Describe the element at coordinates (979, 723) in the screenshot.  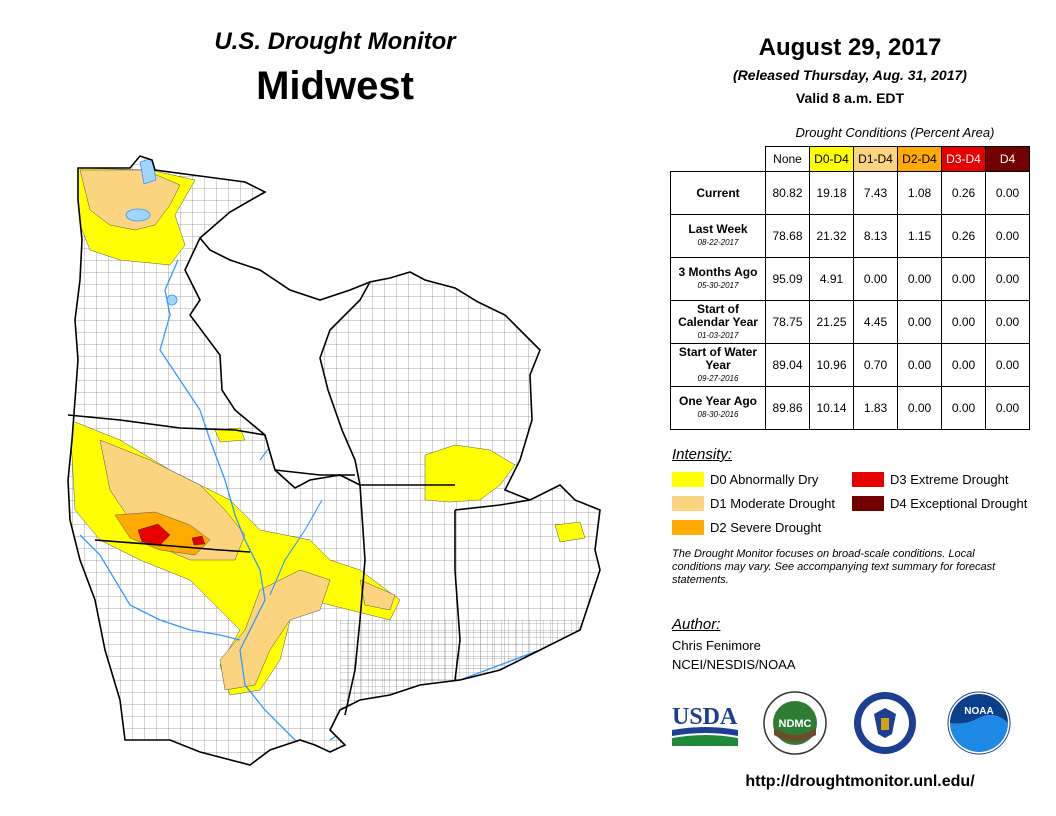
I see `noaa-logo: NOAA` at that location.